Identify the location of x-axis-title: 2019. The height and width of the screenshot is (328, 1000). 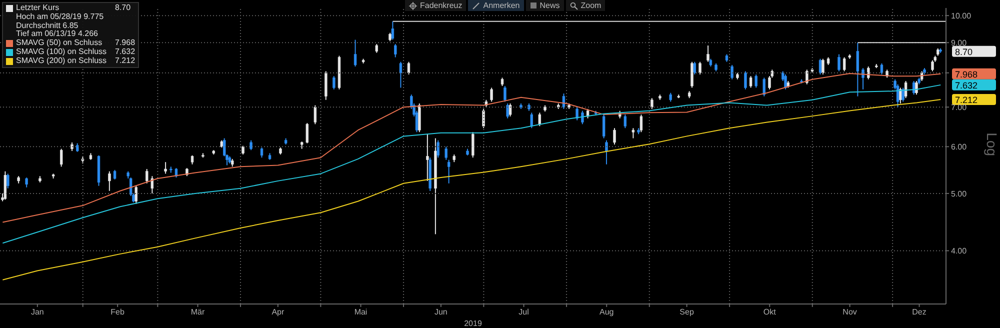
(473, 323).